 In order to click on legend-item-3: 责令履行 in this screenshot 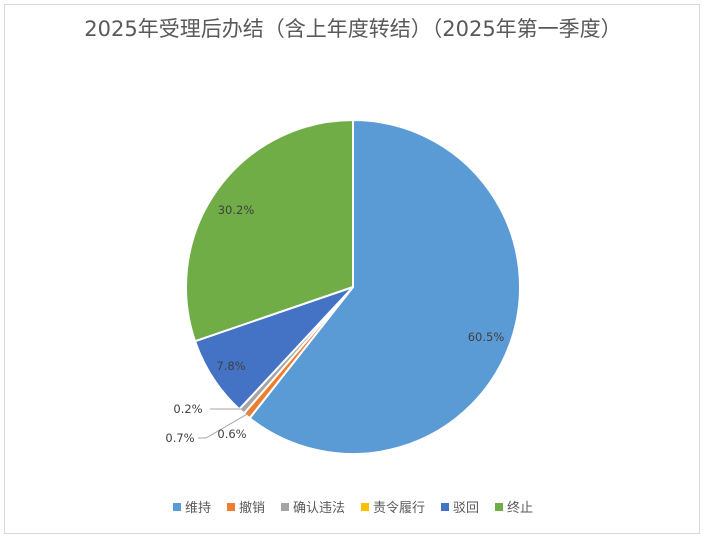, I will do `click(393, 506)`.